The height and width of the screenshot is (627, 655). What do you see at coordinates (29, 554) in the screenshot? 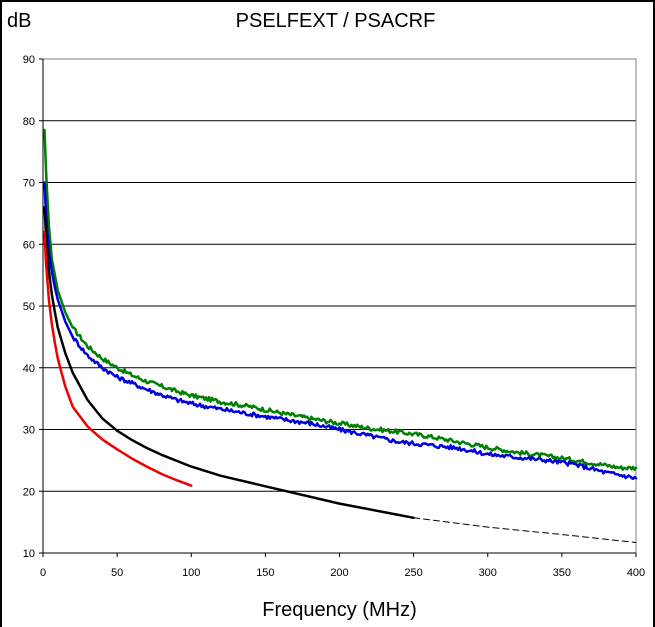
I see `y-tick-label: 10` at bounding box center [29, 554].